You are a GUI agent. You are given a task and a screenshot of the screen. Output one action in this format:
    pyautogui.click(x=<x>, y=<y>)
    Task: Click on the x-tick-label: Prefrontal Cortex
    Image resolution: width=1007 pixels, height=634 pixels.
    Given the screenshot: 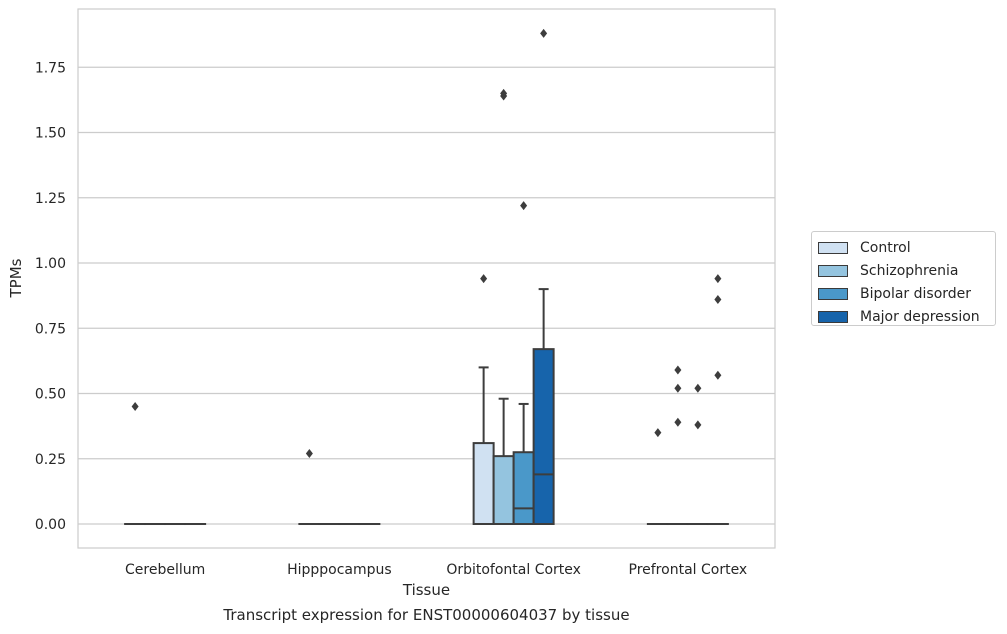 What is the action you would take?
    pyautogui.click(x=688, y=570)
    